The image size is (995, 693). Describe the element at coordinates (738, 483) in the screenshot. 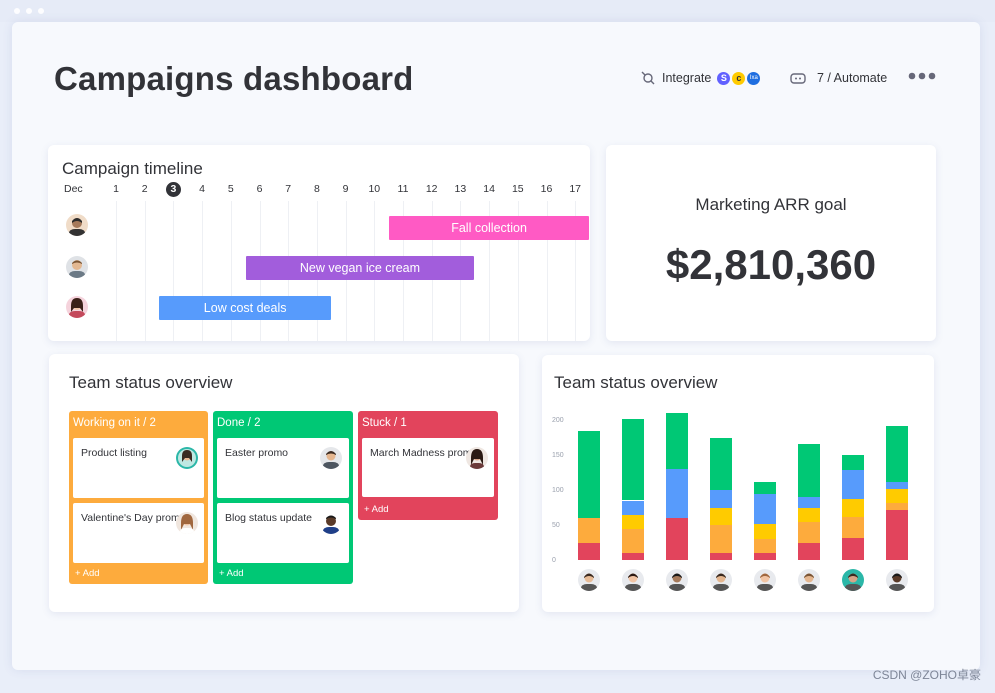

I see `team-status-chart-card: Team status overview` at that location.